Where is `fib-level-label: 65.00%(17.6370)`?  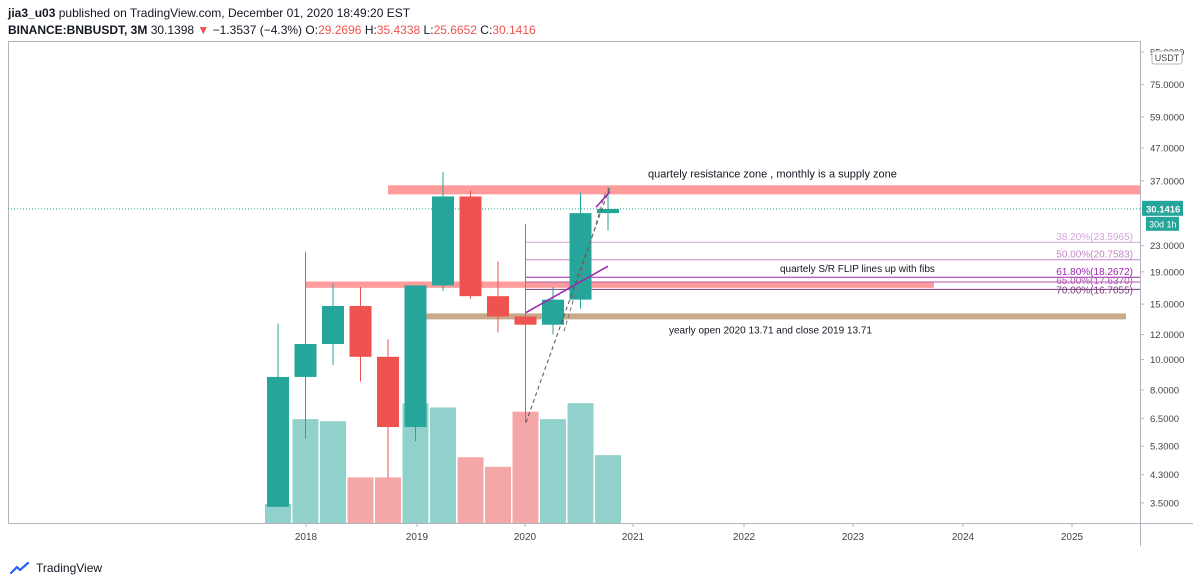
fib-level-label: 65.00%(17.6370) is located at coordinates (1094, 281).